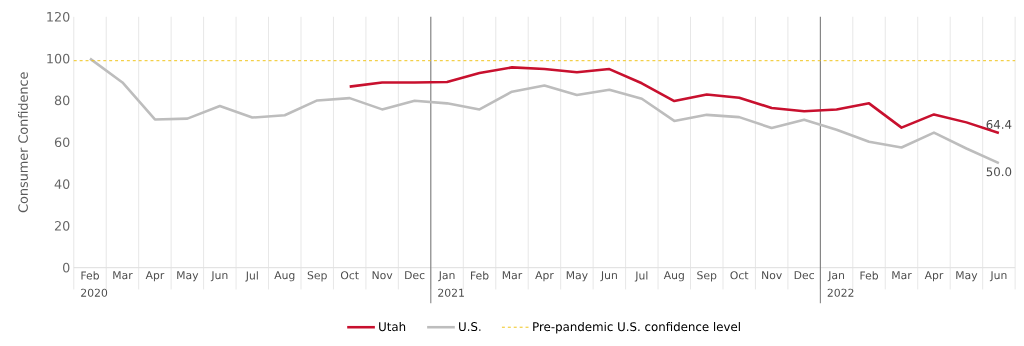  I want to click on text: 2022, so click(840, 292).